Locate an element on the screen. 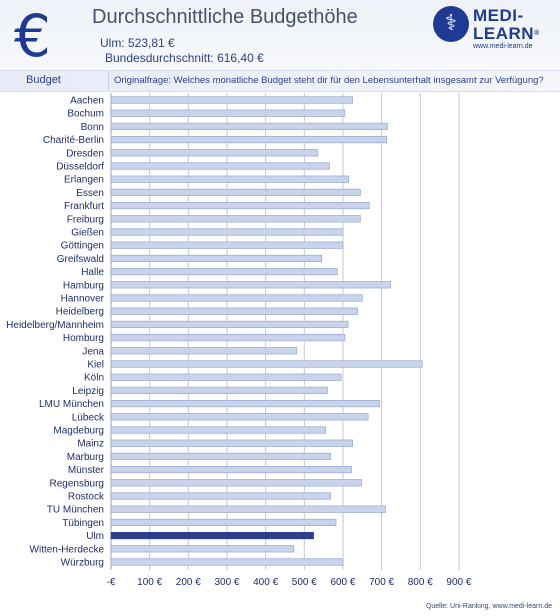 This screenshot has width=560, height=616. x-tick-label: 100 € is located at coordinates (149, 582).